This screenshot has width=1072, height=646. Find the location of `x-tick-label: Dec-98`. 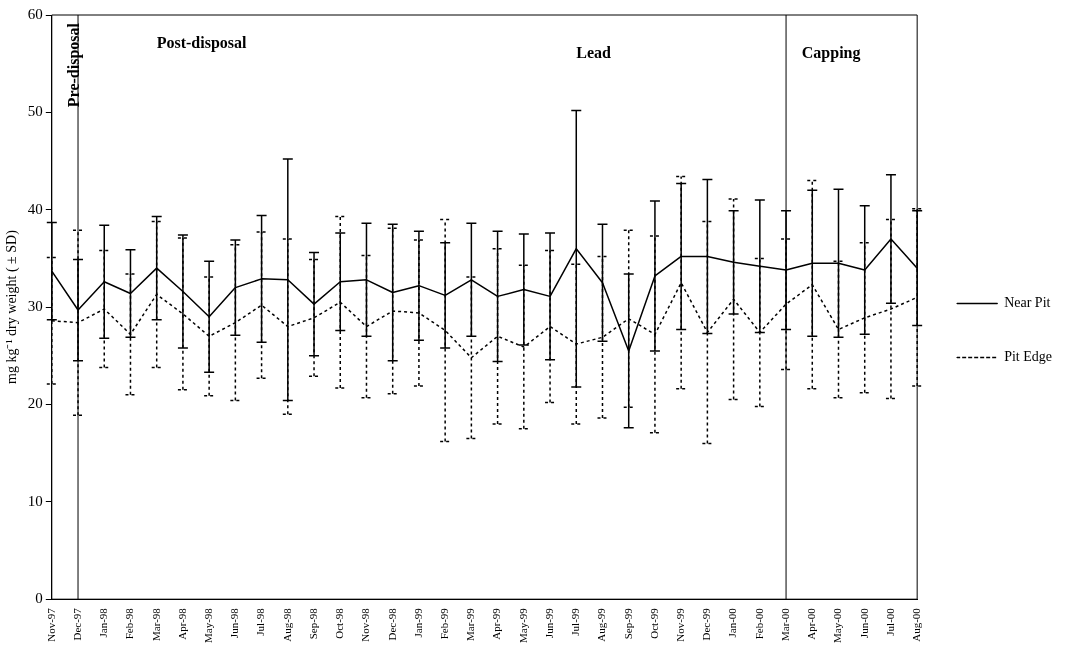

x-tick-label: Dec-98 is located at coordinates (391, 624).